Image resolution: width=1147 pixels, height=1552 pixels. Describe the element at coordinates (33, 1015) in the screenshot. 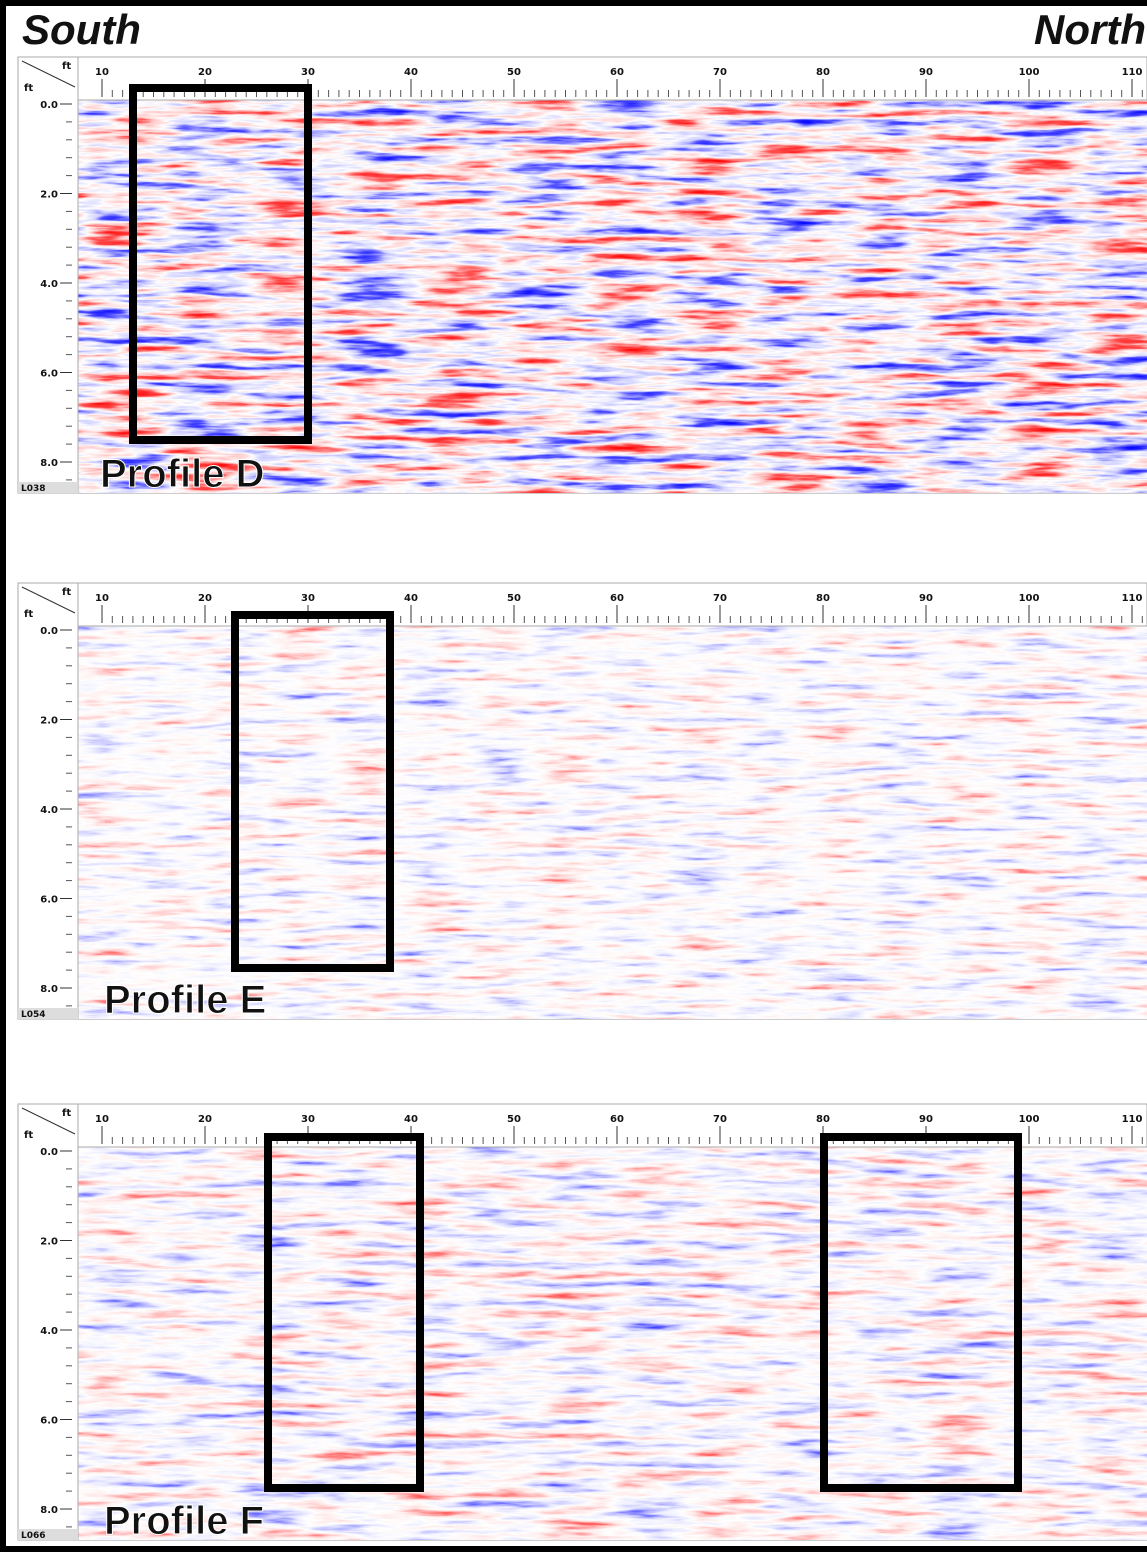

I see `line-id: L054` at that location.